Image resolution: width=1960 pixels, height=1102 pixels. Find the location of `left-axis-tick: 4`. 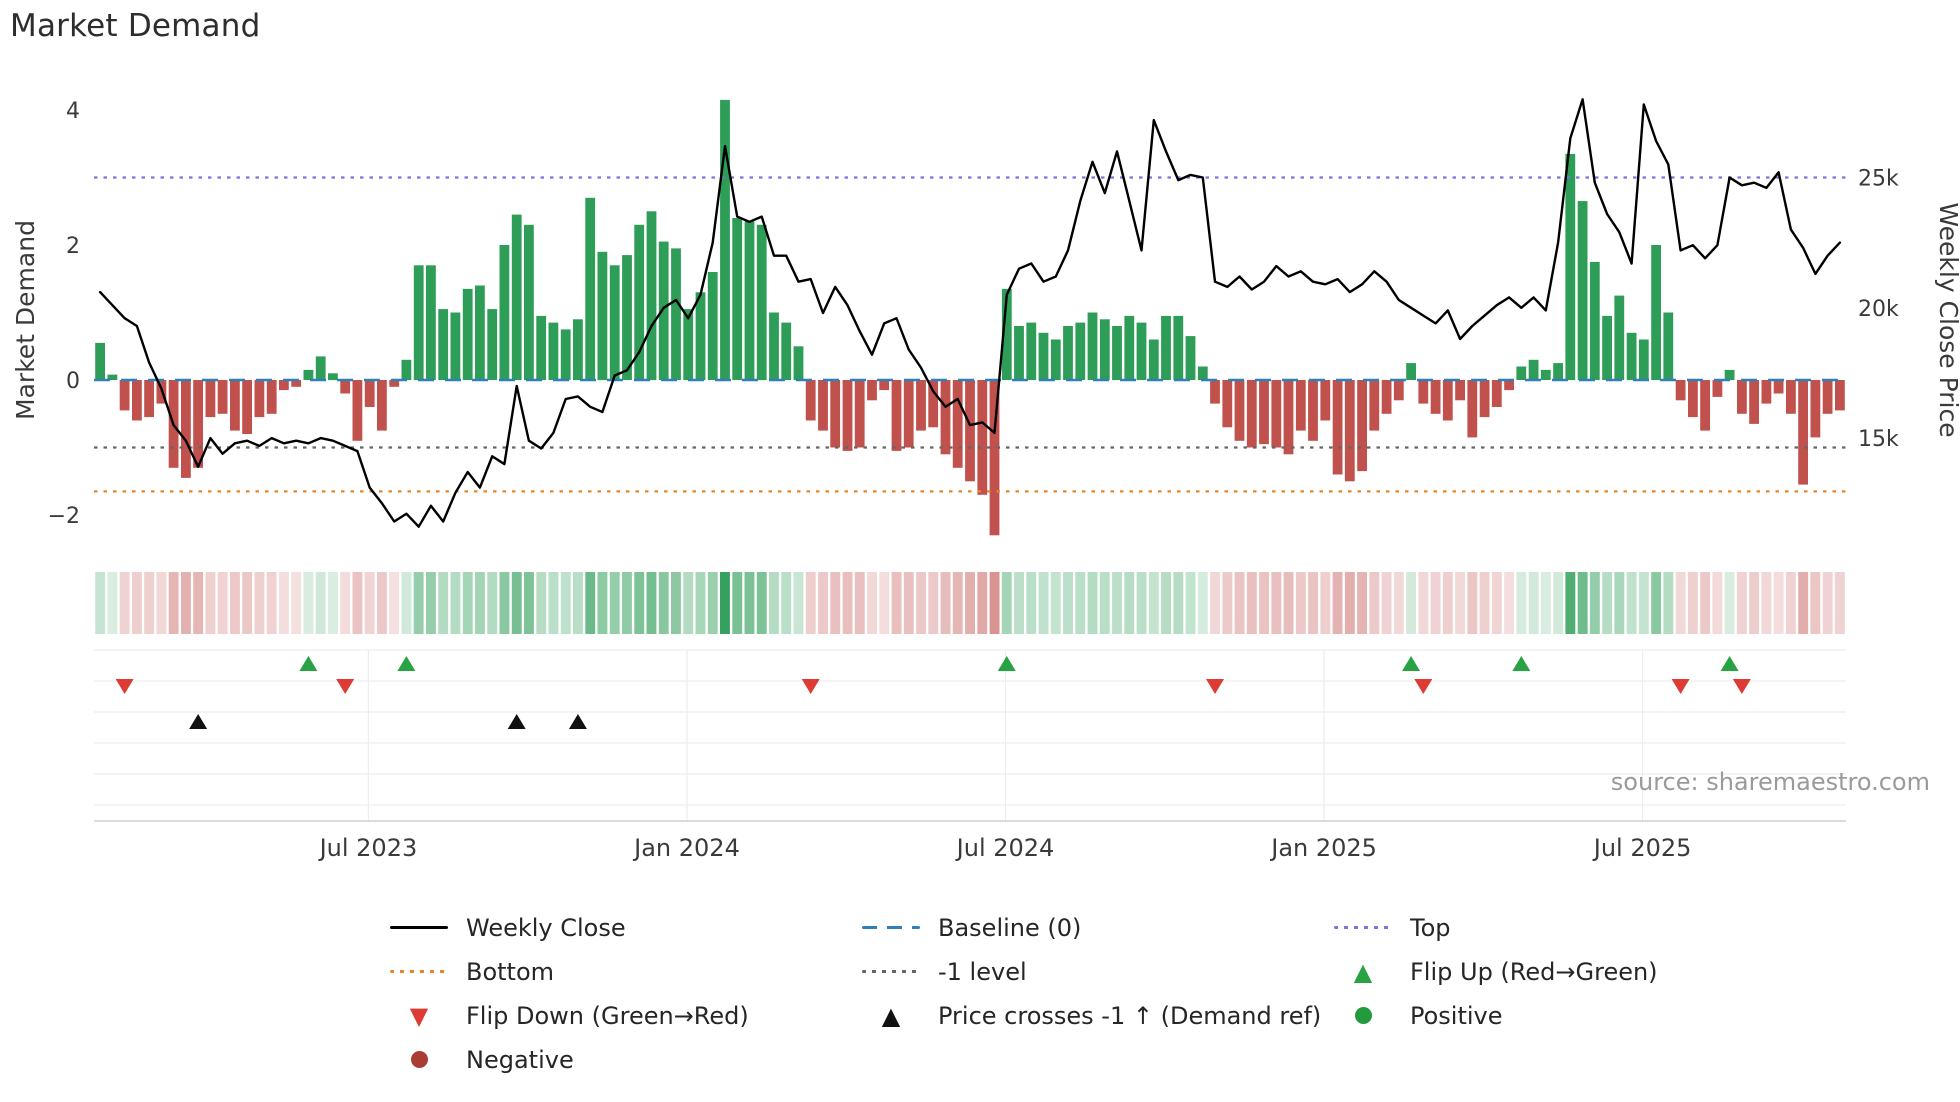

left-axis-tick: 4 is located at coordinates (73, 111).